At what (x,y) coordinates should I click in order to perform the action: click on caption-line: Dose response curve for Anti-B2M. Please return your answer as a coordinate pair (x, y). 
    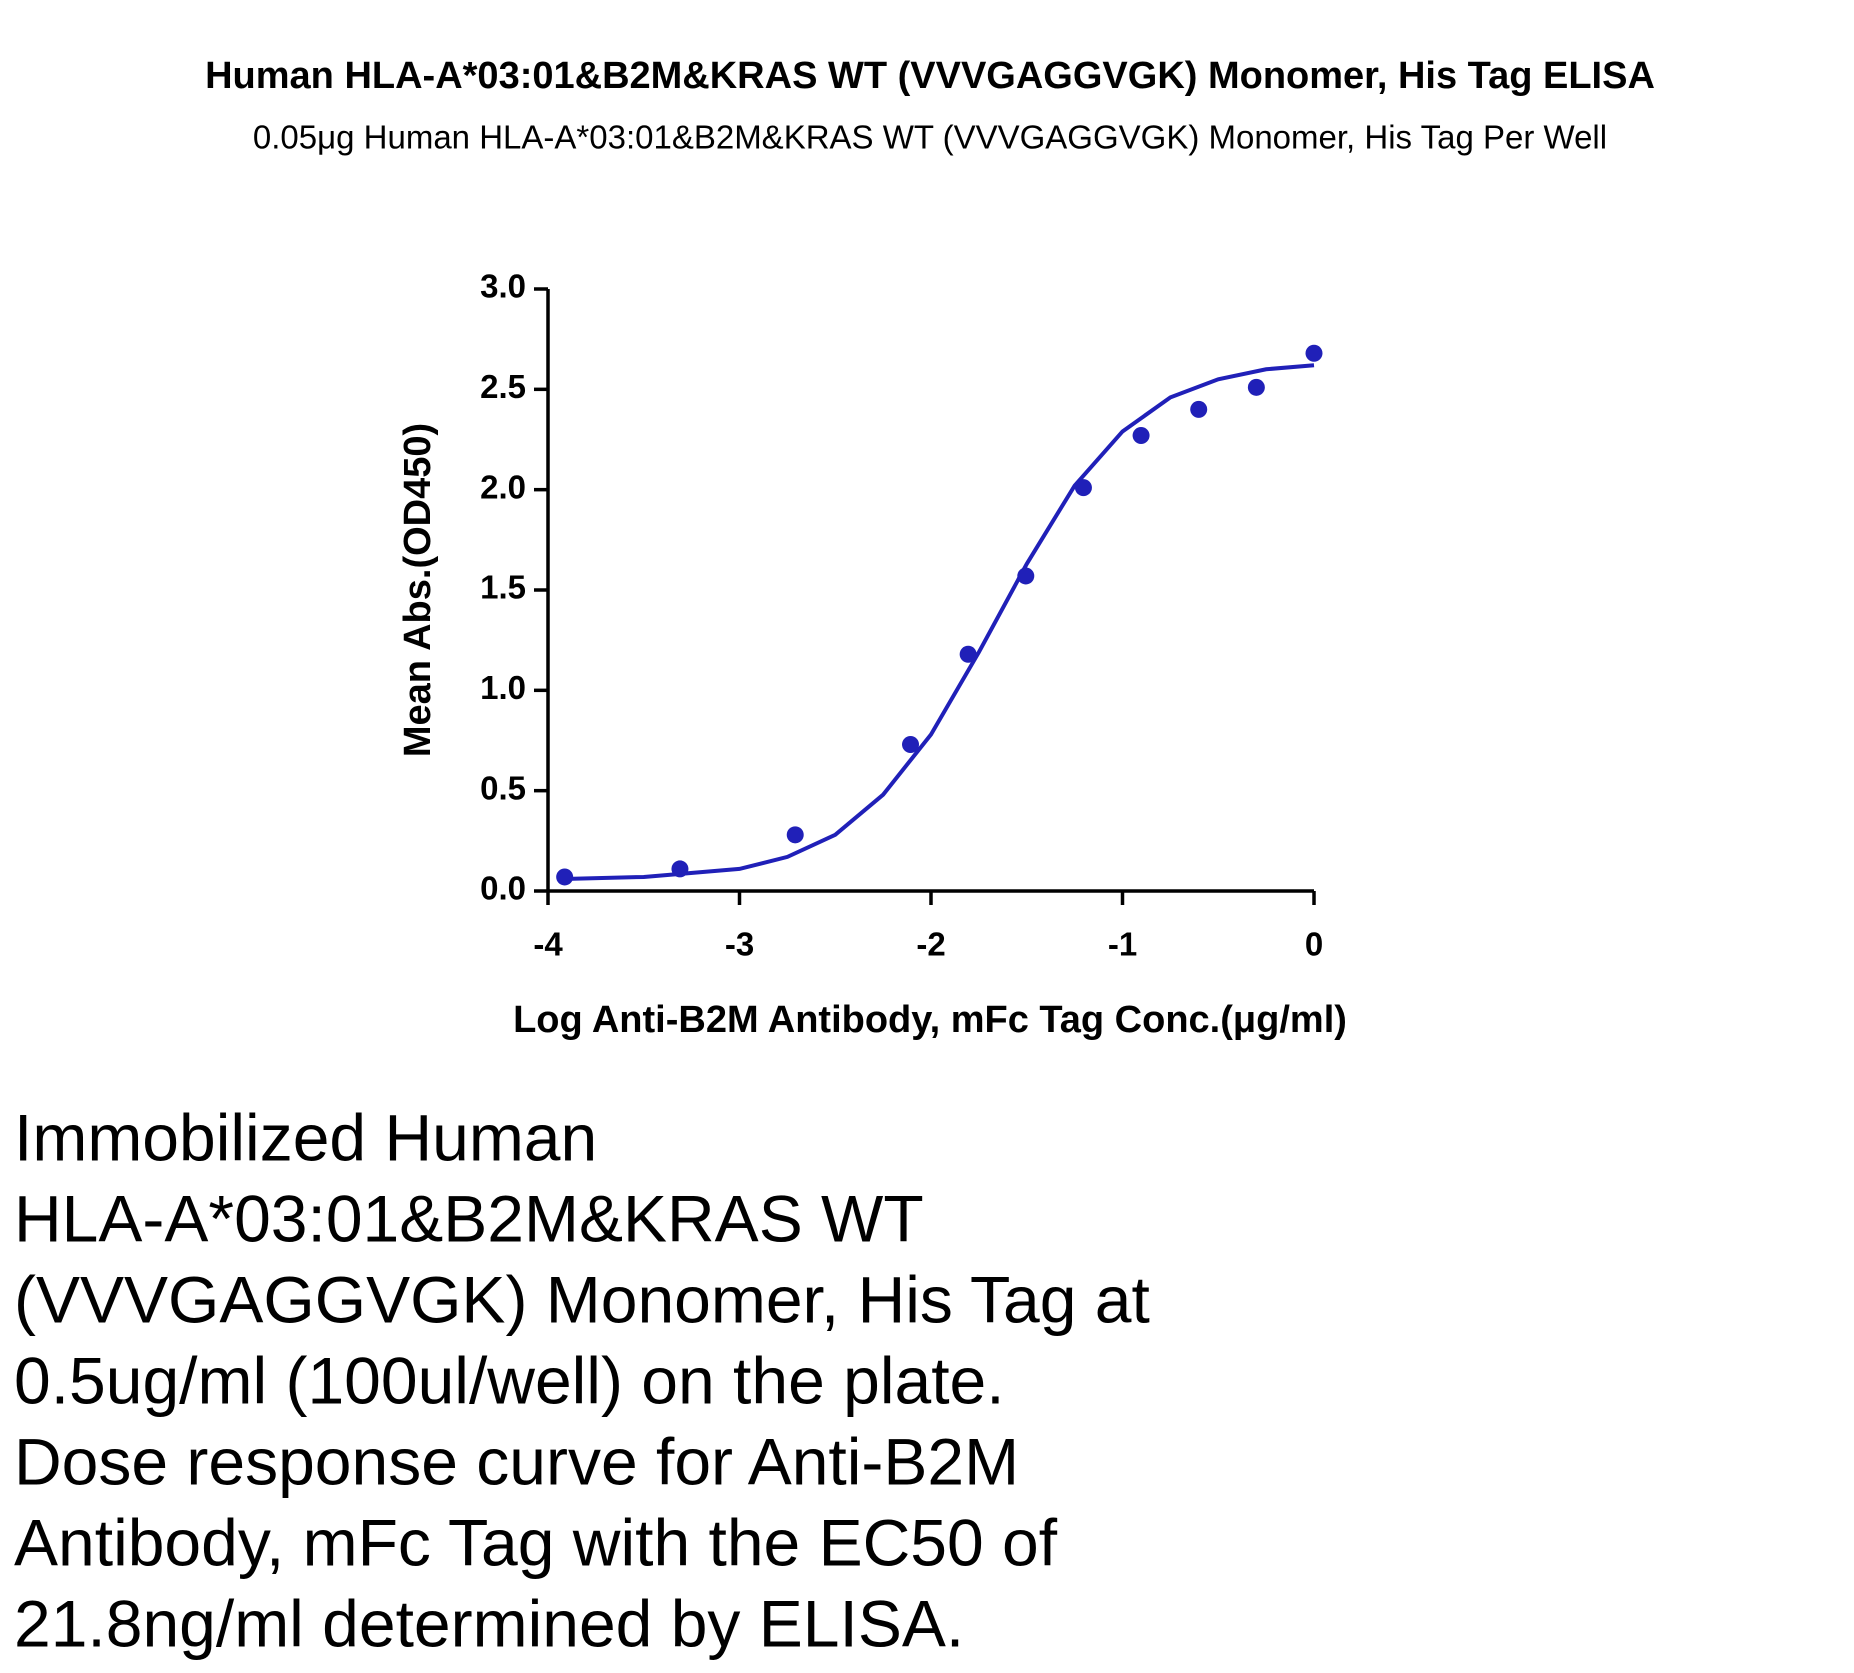
    Looking at the image, I should click on (516, 1461).